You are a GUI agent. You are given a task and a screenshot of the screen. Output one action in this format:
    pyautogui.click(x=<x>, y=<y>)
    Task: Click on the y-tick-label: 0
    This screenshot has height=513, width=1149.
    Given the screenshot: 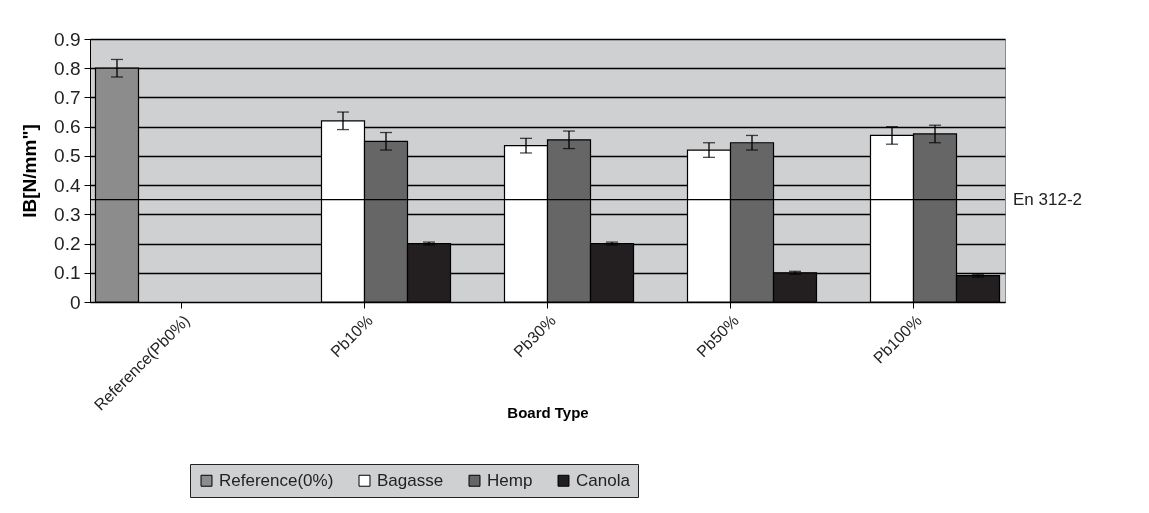 What is the action you would take?
    pyautogui.click(x=75, y=302)
    